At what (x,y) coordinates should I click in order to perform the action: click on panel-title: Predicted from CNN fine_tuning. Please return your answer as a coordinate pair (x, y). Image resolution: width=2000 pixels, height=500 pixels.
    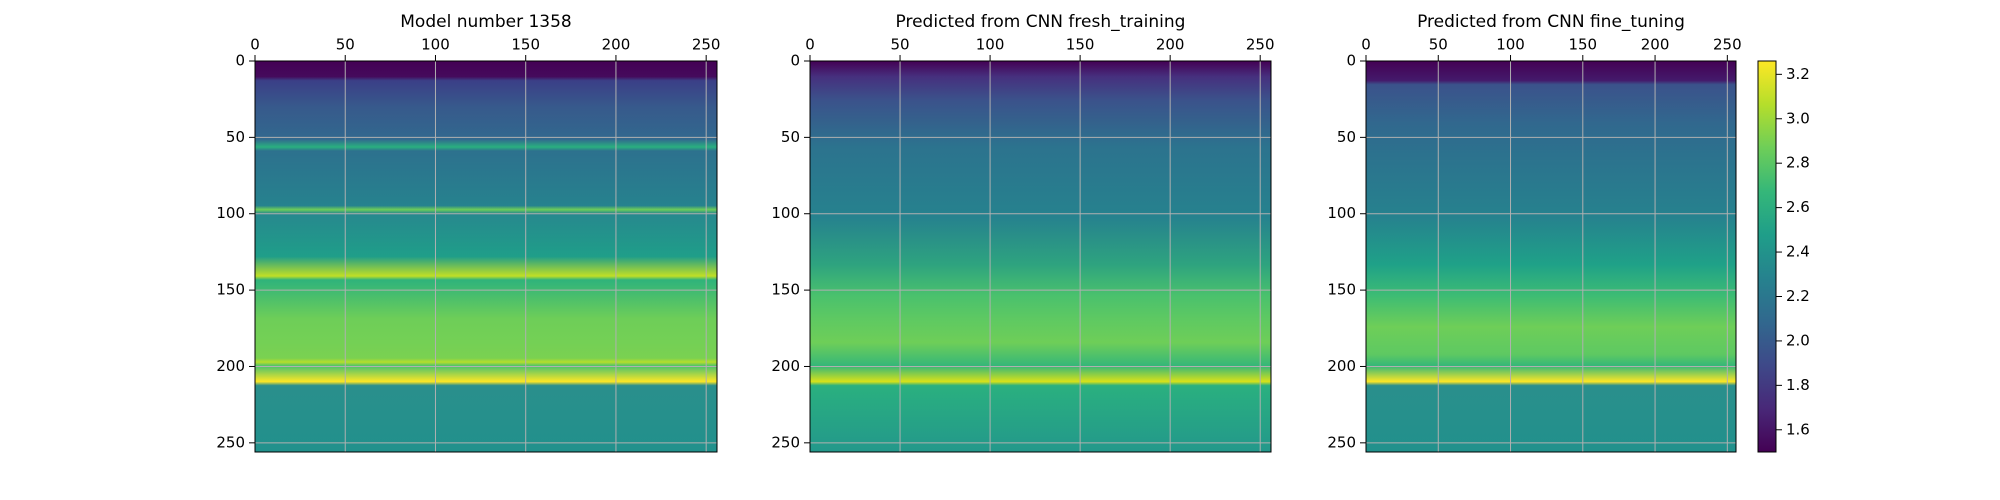
    Looking at the image, I should click on (1551, 22).